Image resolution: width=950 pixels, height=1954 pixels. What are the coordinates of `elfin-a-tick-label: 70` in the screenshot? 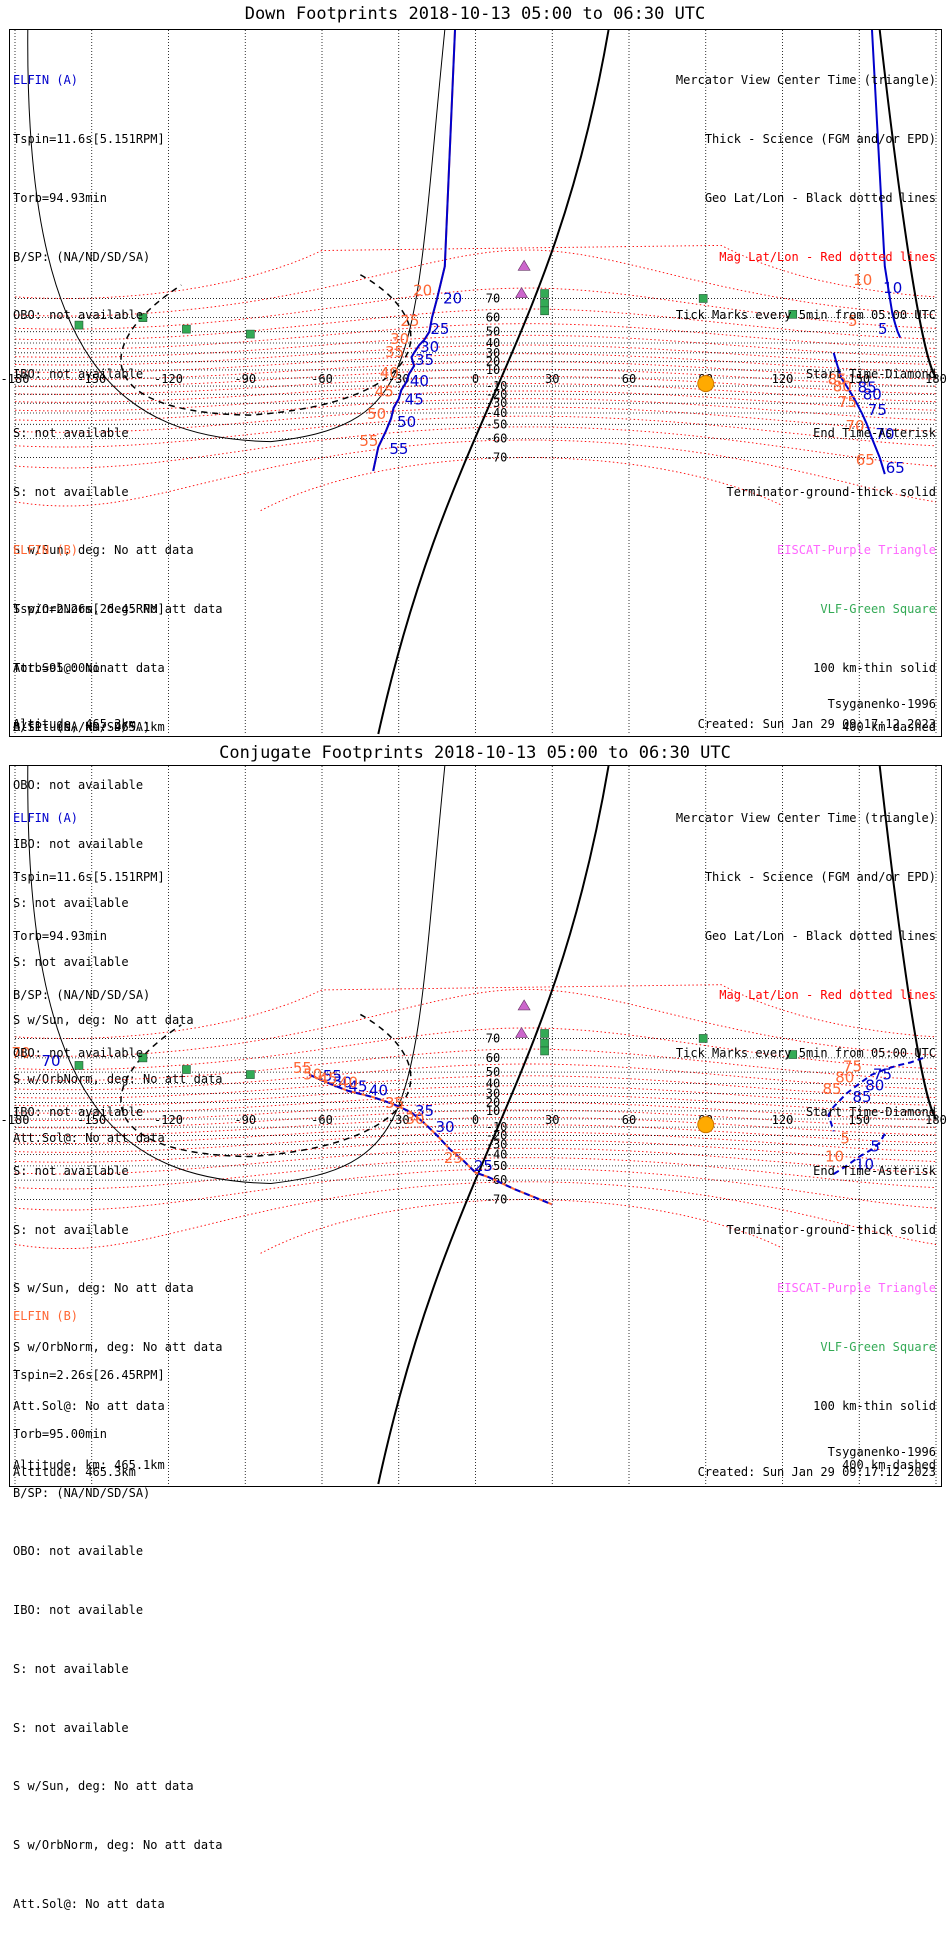 It's located at (50, 1061).